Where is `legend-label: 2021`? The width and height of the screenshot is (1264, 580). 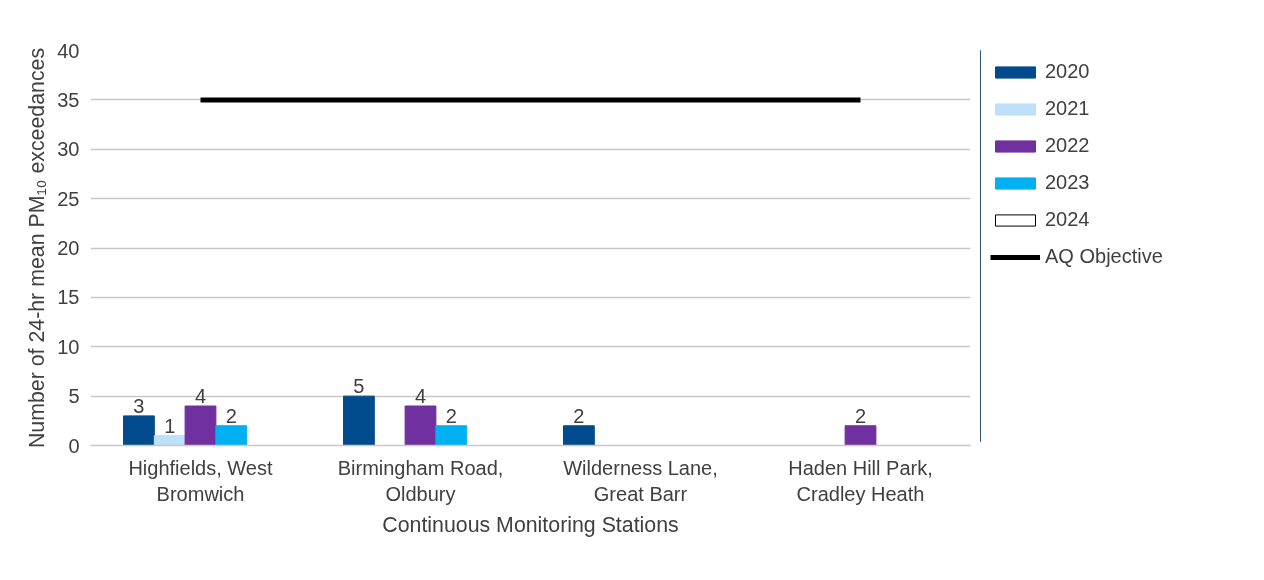 legend-label: 2021 is located at coordinates (1067, 108).